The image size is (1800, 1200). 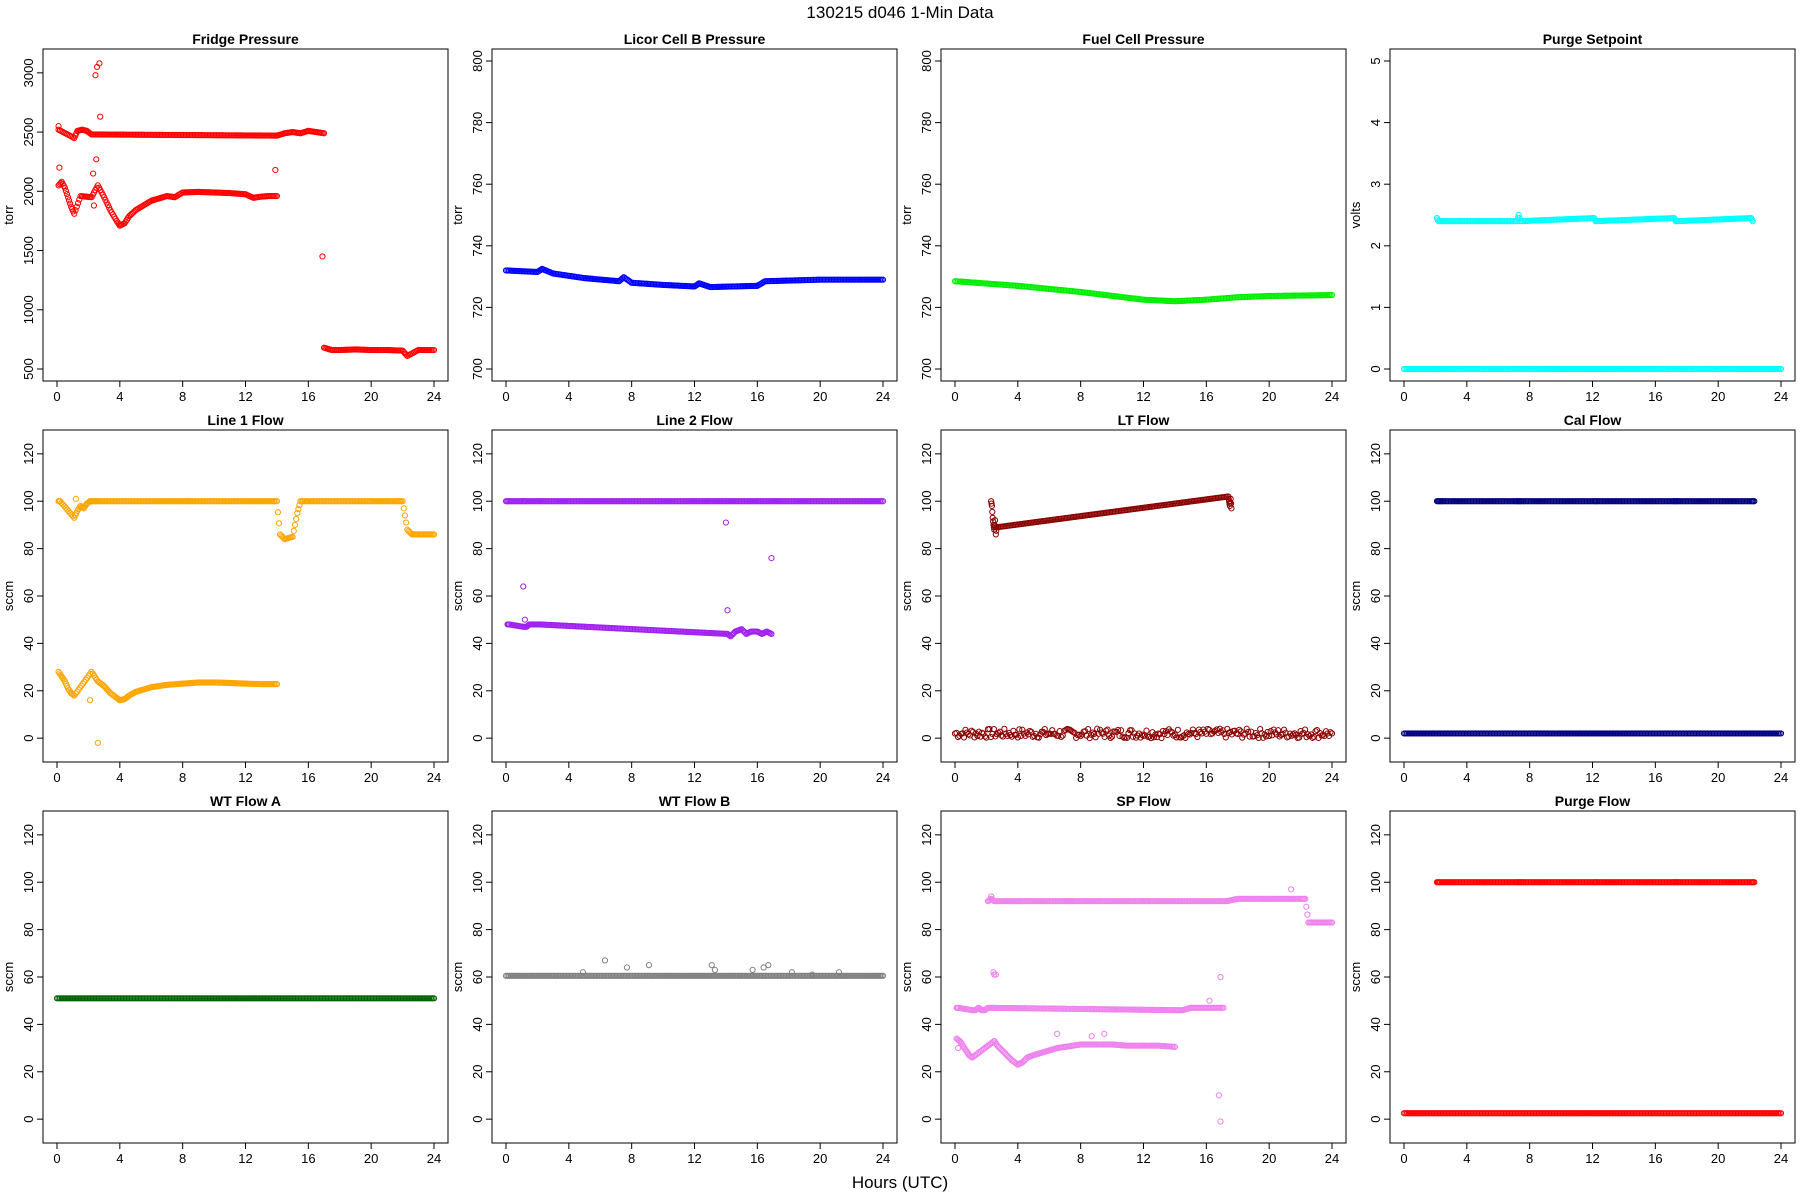 I want to click on panel-title: LT Flow, so click(x=1144, y=420).